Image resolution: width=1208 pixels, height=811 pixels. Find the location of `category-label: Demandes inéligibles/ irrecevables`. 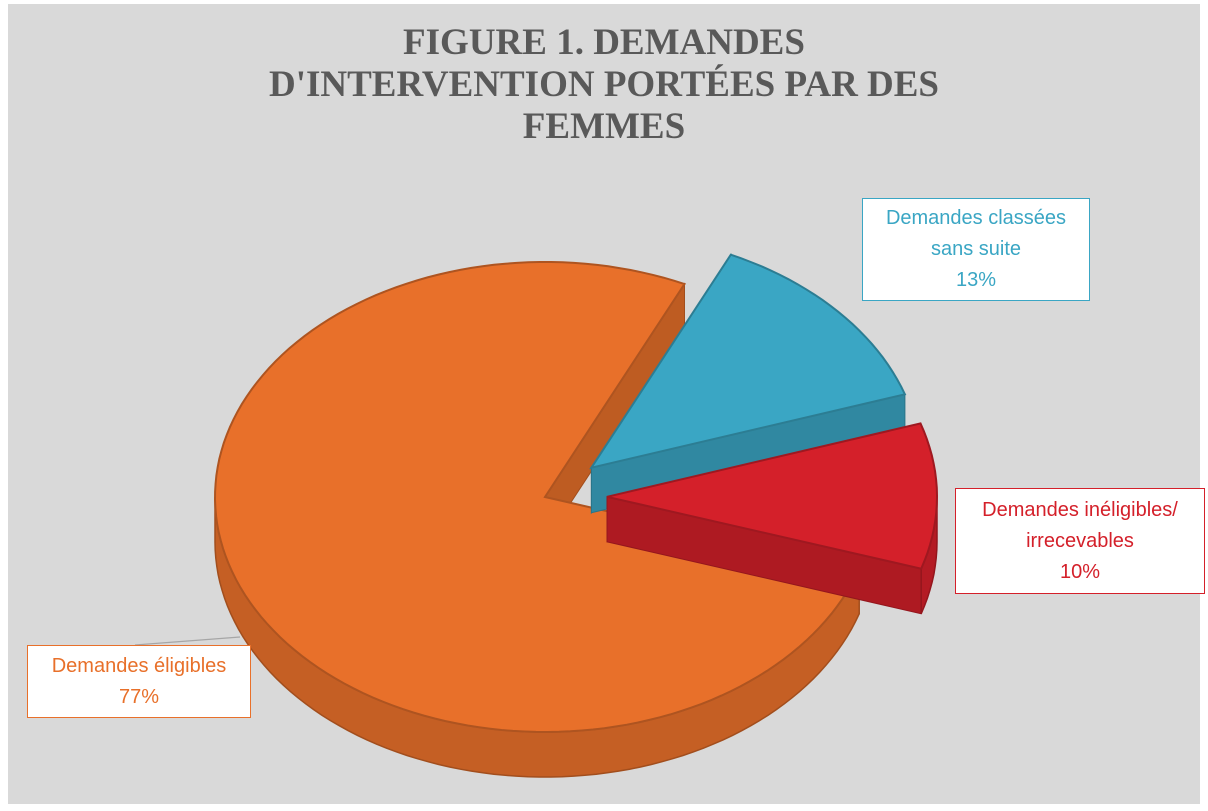

category-label: Demandes inéligibles/ irrecevables is located at coordinates (1080, 525).